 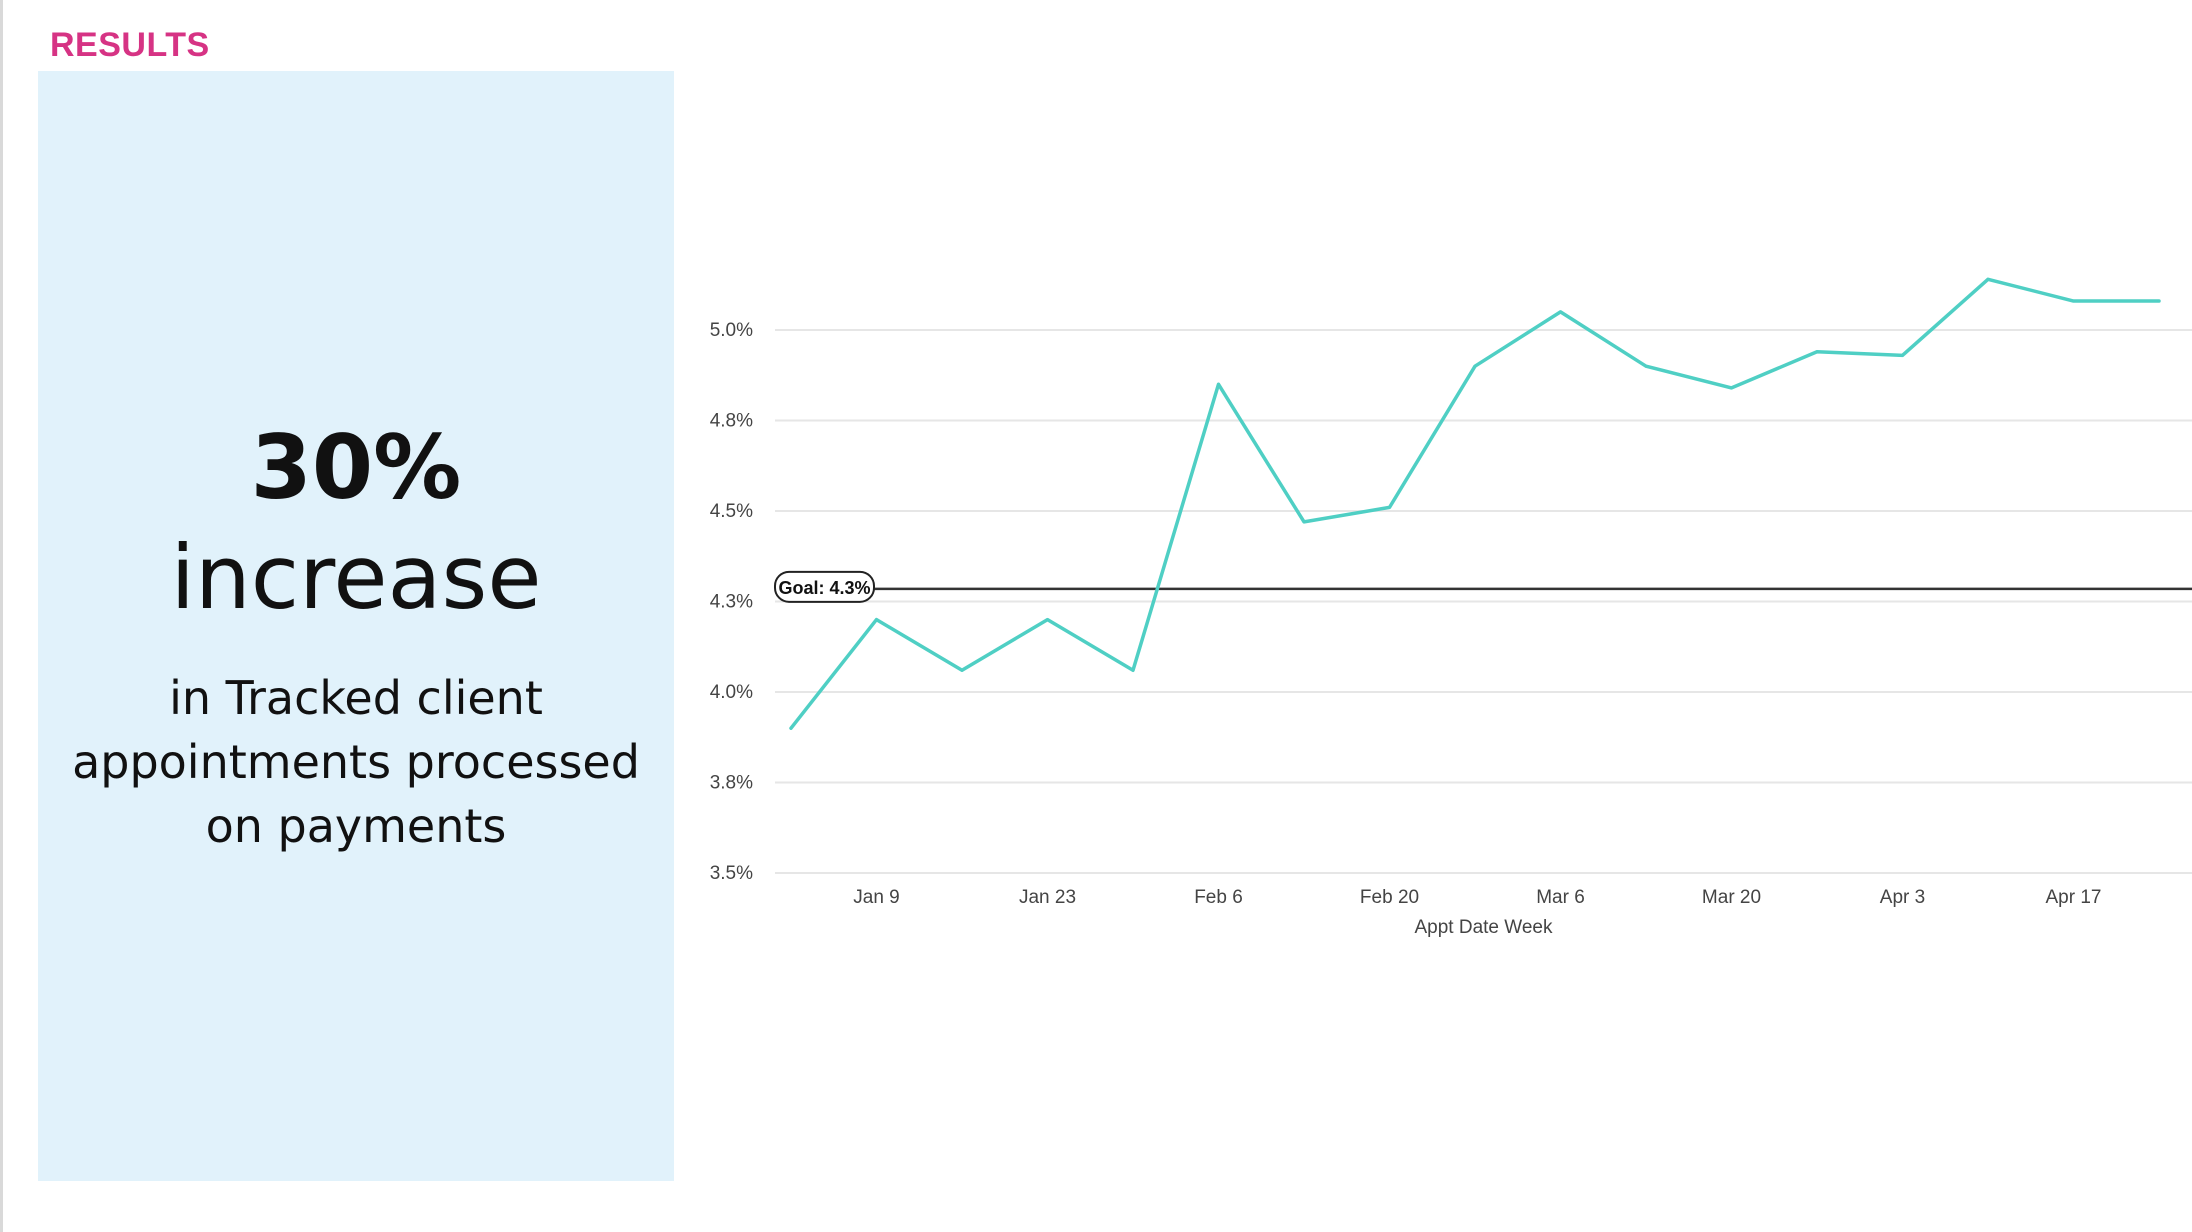 I want to click on x-tick-label: Feb 20, so click(x=1389, y=897).